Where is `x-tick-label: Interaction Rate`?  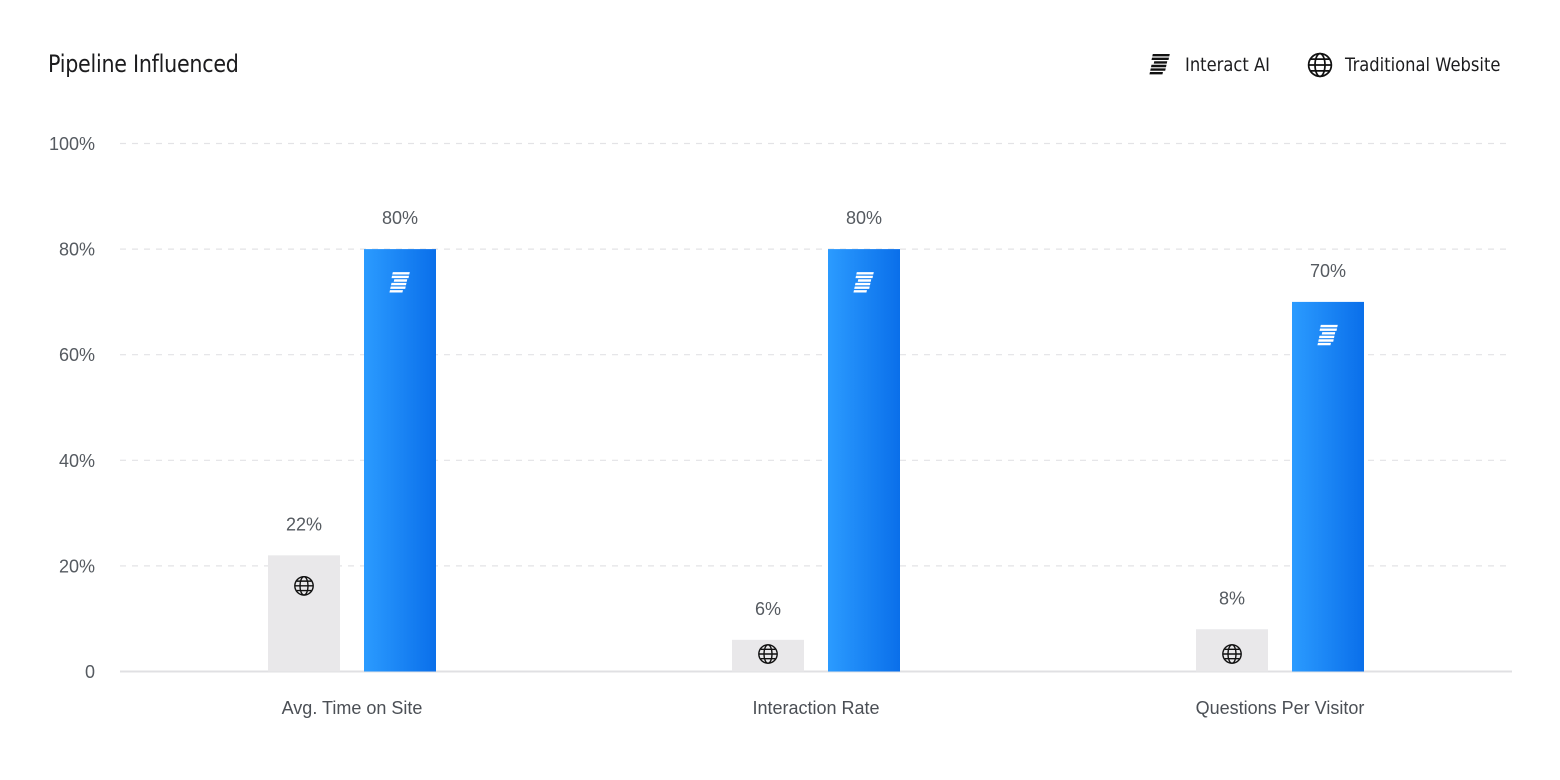 x-tick-label: Interaction Rate is located at coordinates (815, 708).